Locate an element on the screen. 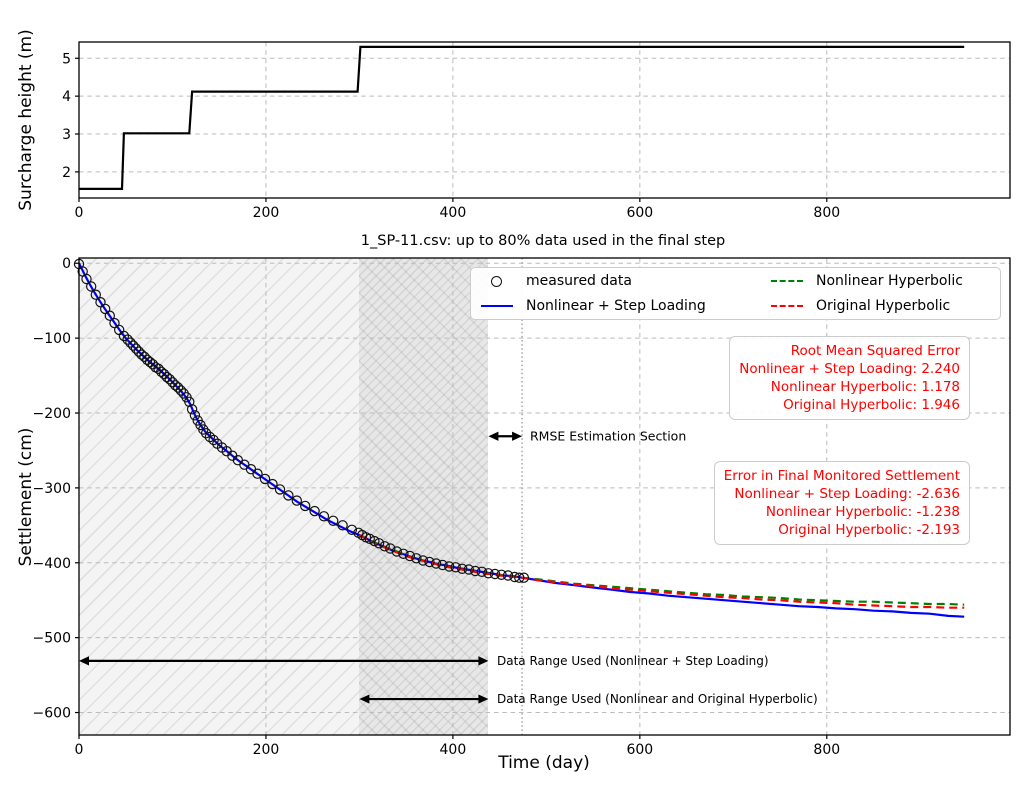  arrow-range-step-loading is located at coordinates (284, 661).